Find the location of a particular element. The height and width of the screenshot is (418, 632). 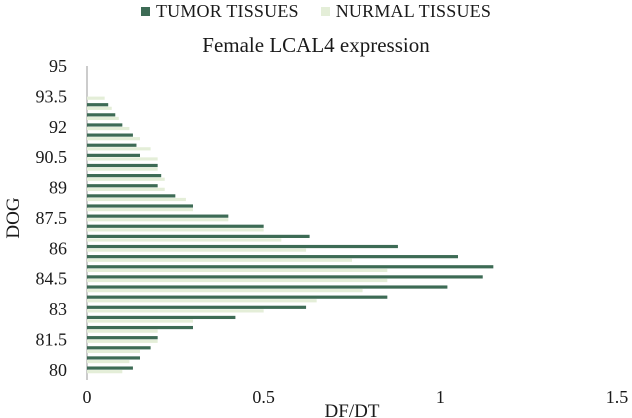

y-axis-title: DOG is located at coordinates (13, 217).